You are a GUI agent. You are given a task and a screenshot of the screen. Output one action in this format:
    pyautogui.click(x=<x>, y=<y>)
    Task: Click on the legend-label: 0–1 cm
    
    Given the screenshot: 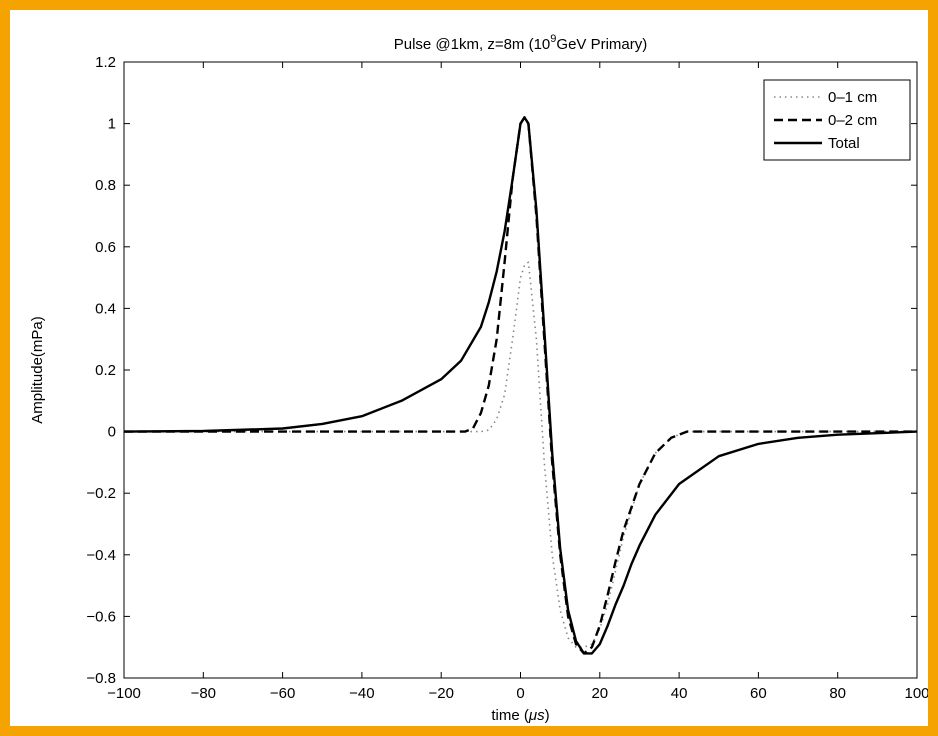 What is the action you would take?
    pyautogui.click(x=852, y=97)
    